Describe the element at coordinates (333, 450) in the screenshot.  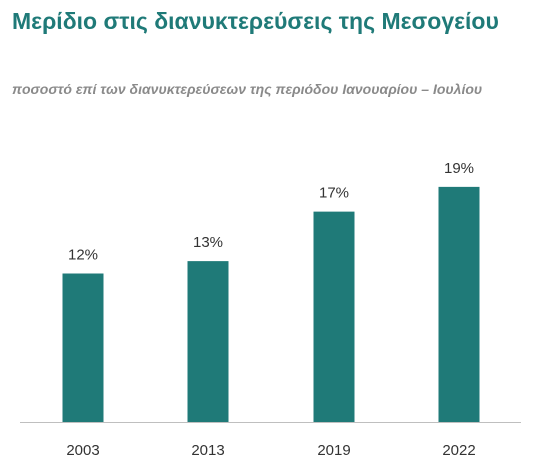
I see `x-tick-label-2019: 2019` at that location.